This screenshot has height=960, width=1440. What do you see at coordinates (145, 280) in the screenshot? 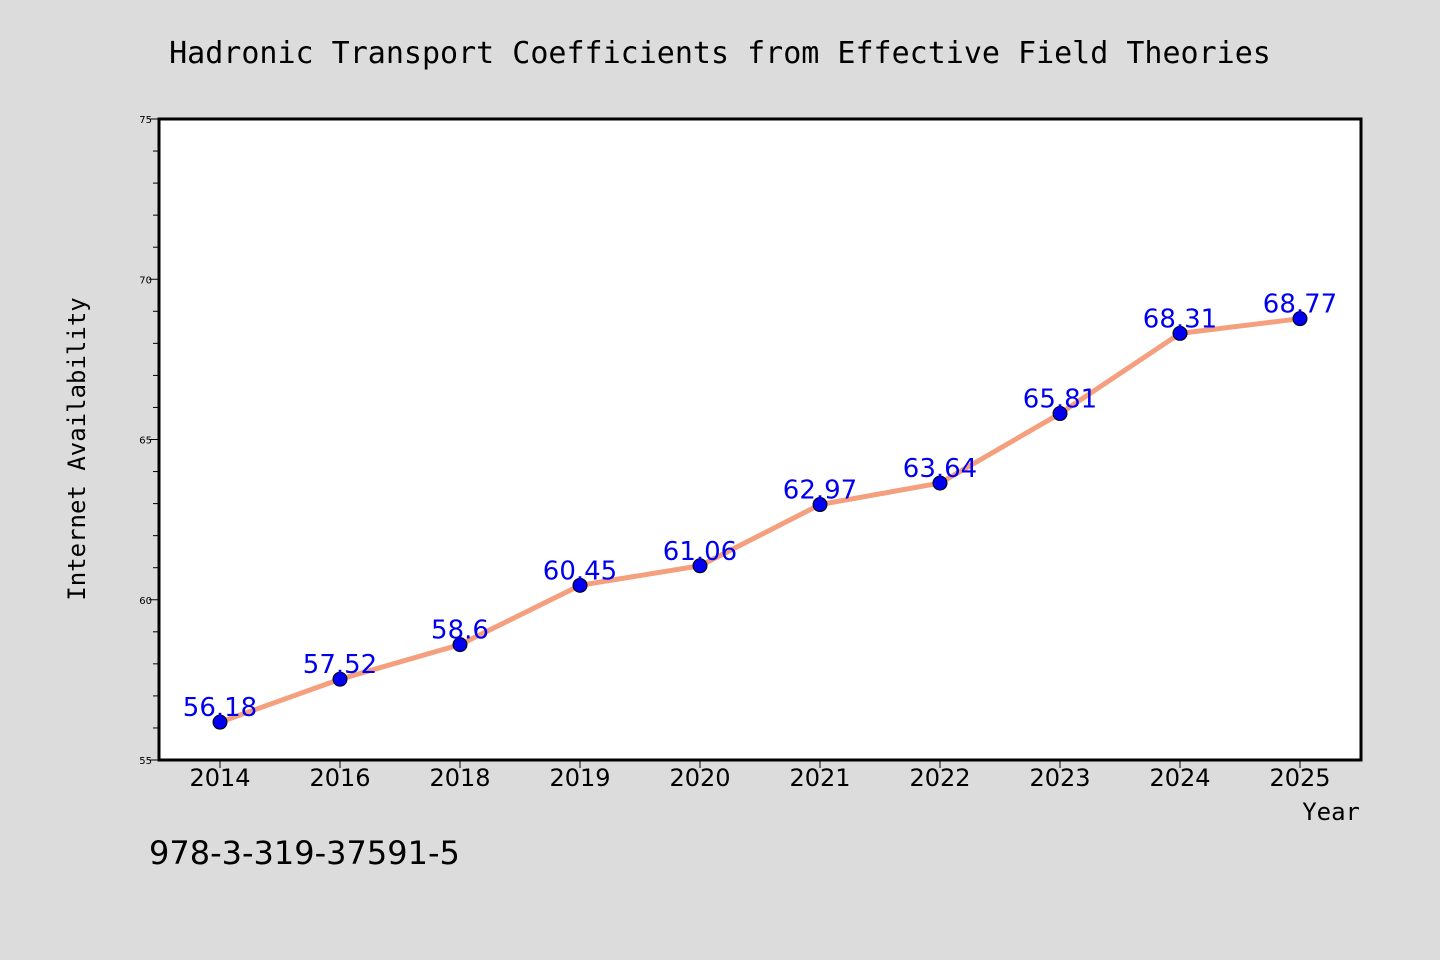
I see `y-tick-label: 70` at bounding box center [145, 280].